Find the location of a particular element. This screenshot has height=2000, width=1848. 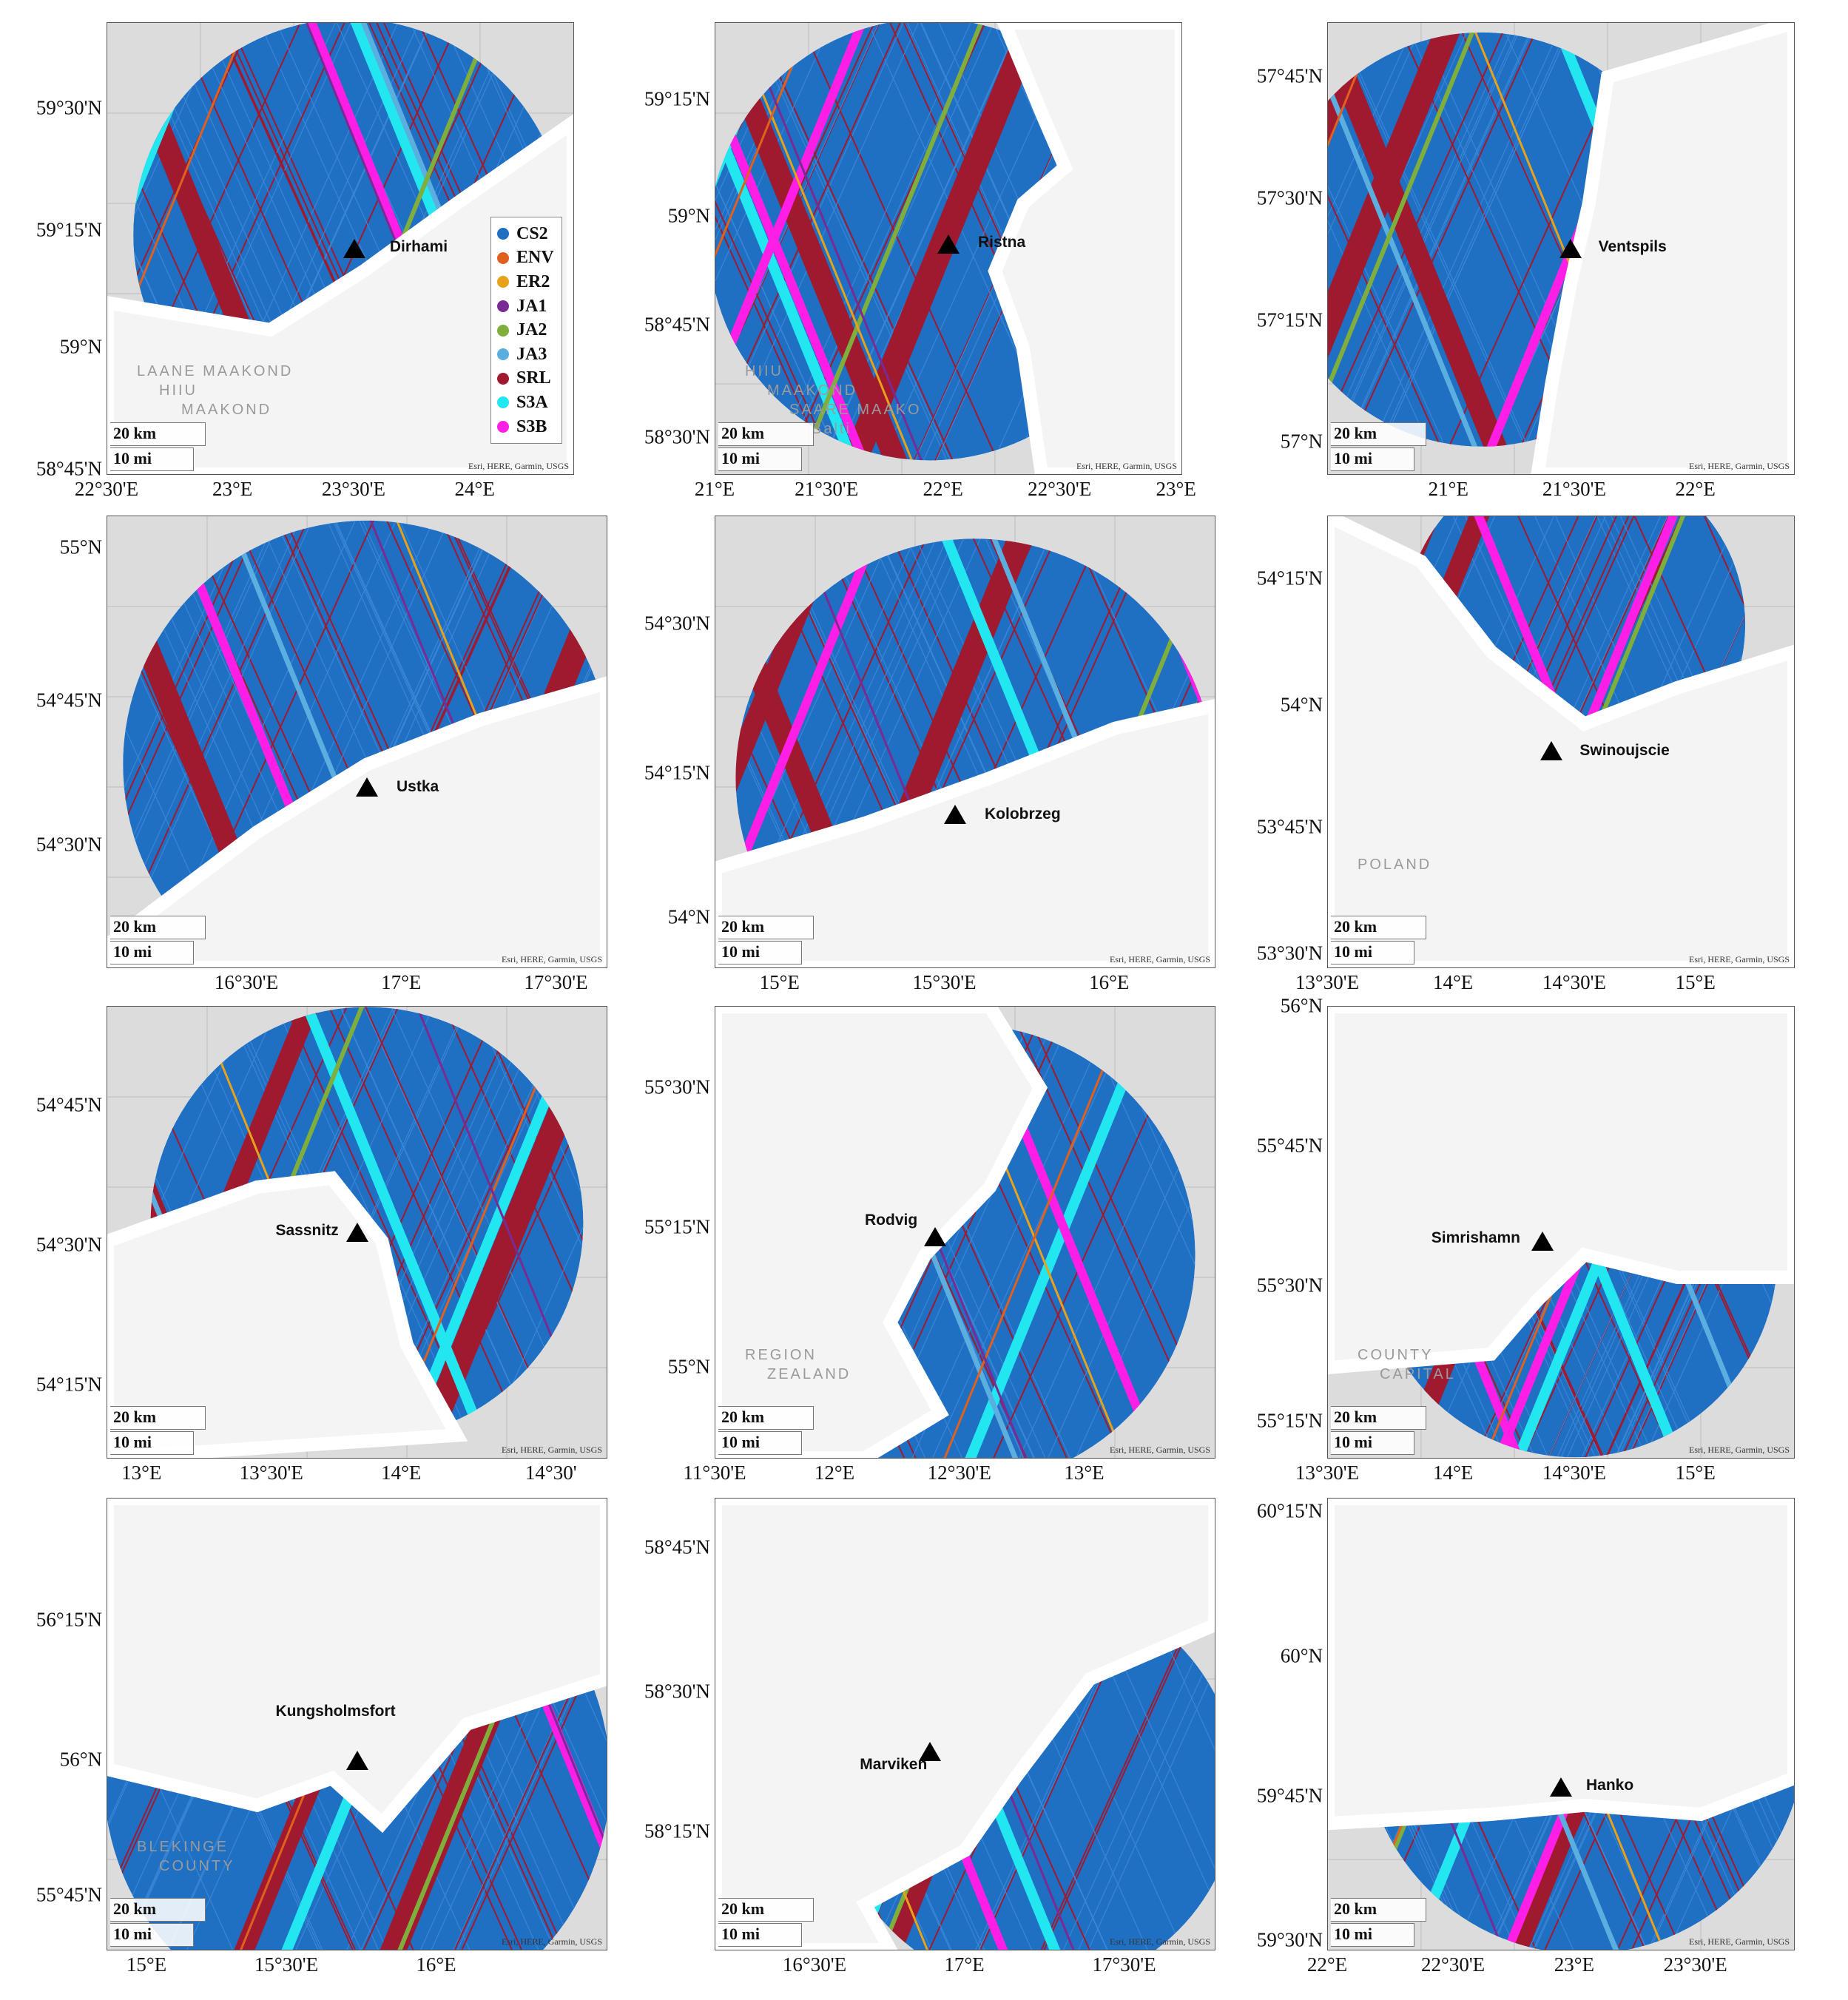

lat-tick-label: 54°15'N is located at coordinates (677, 772).